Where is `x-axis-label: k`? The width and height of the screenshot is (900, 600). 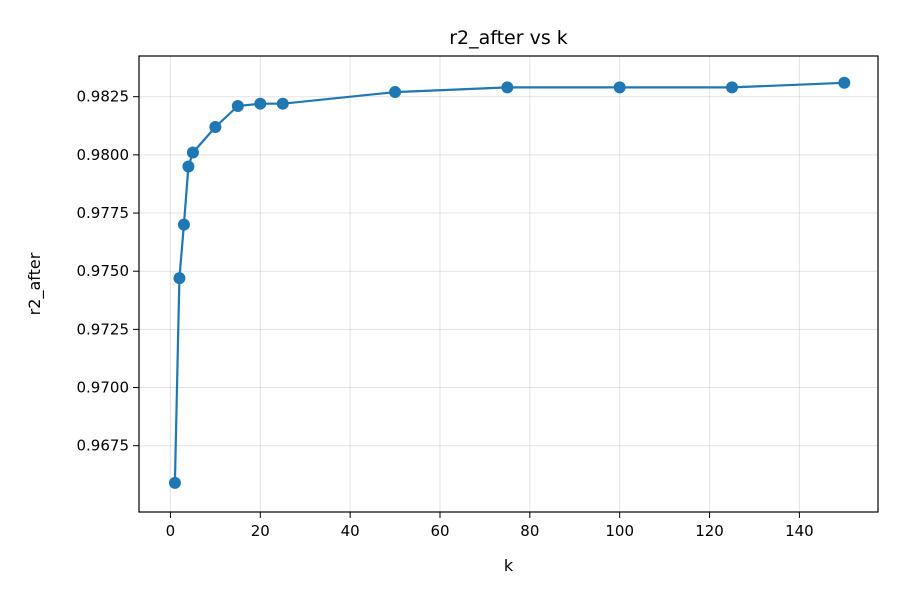
x-axis-label: k is located at coordinates (509, 565).